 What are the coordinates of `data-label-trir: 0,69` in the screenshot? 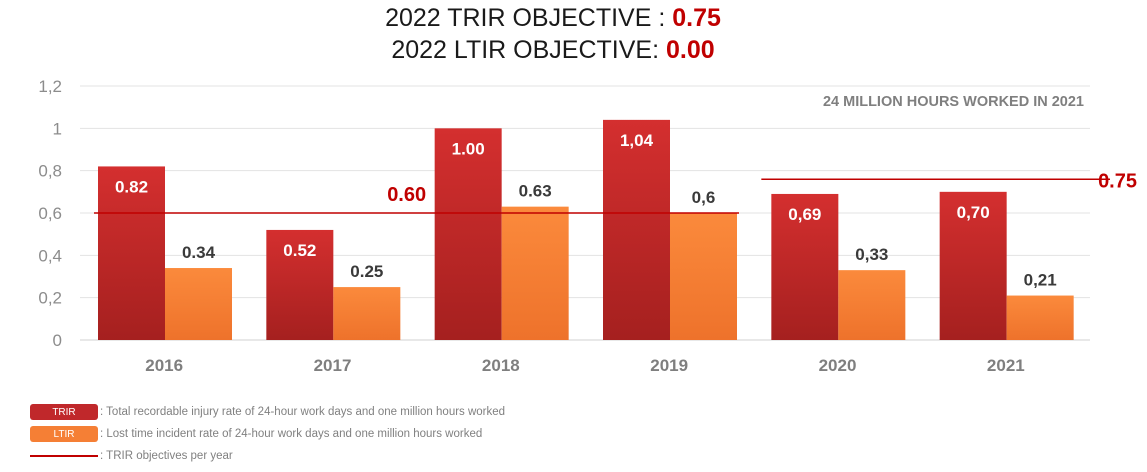 It's located at (804, 214).